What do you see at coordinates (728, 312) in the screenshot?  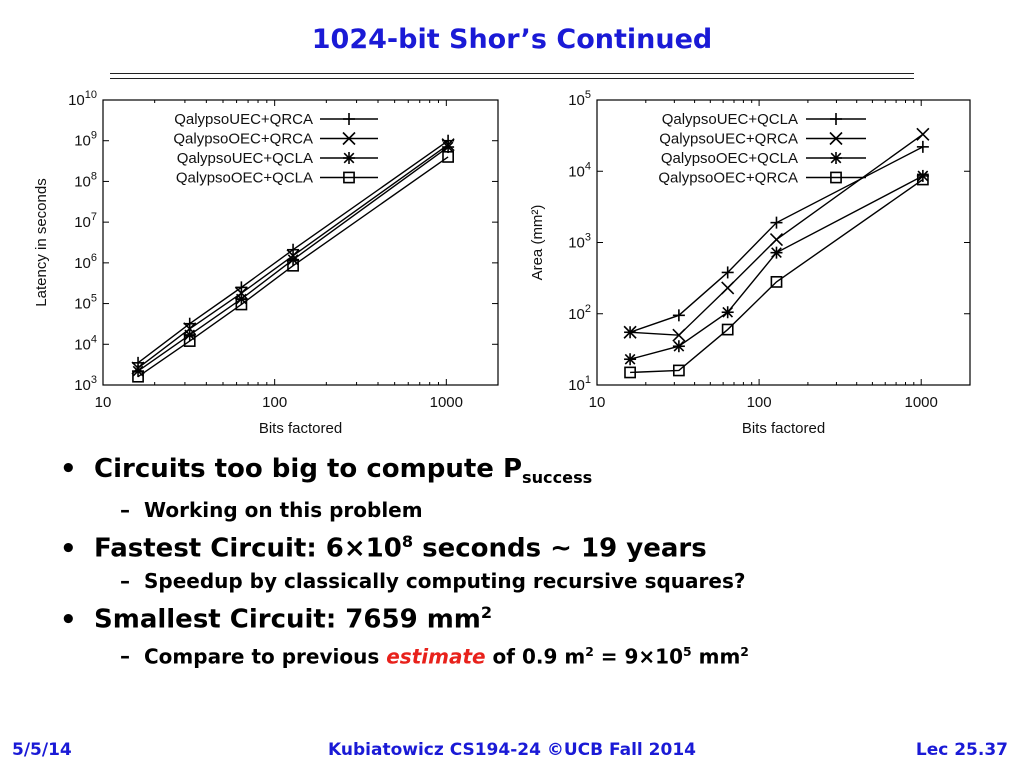 I see `data-point-s2-p2-d2` at bounding box center [728, 312].